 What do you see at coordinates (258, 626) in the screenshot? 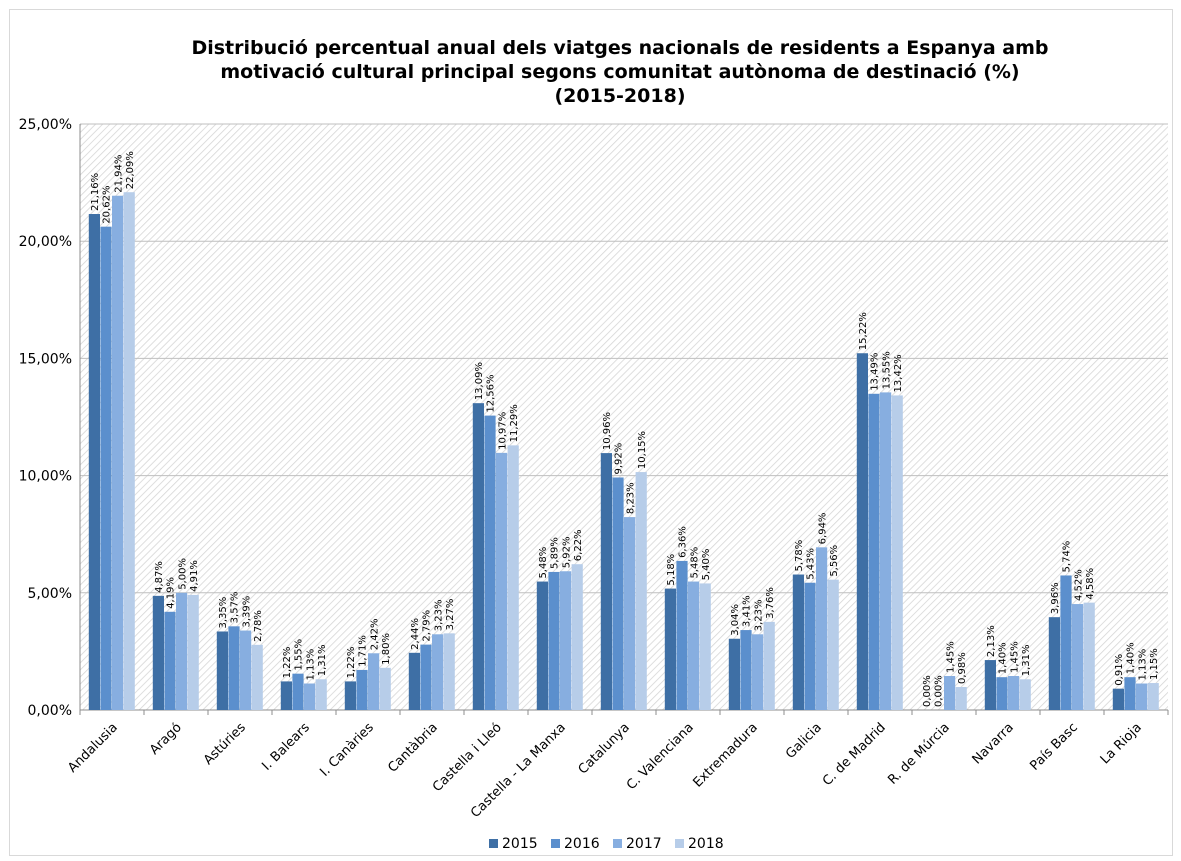
I see `data-label-2018: 2,78%` at bounding box center [258, 626].